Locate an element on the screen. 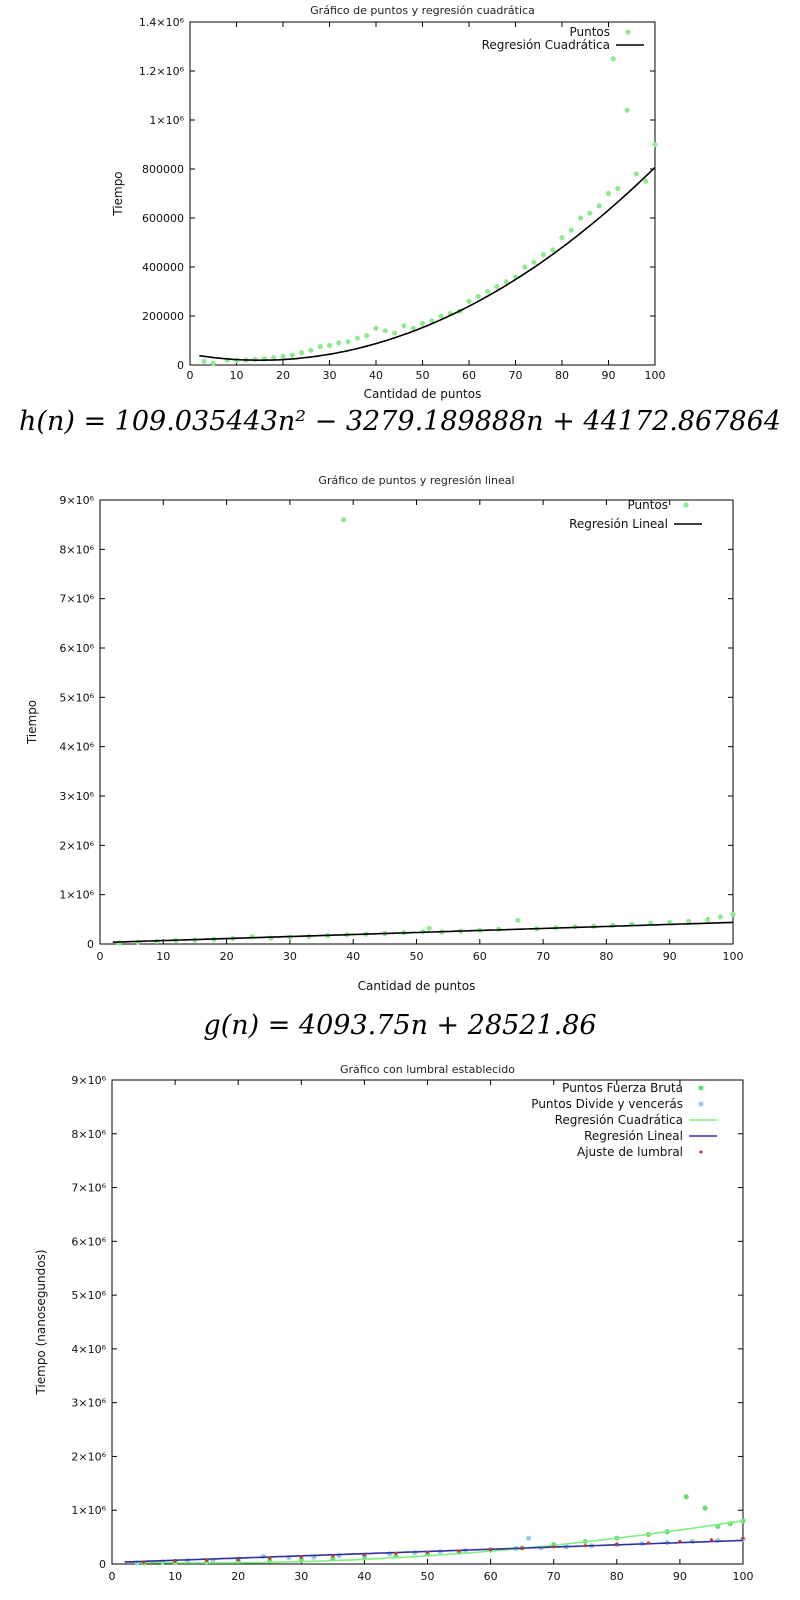 The height and width of the screenshot is (1600, 800). y-tick-label: 800000 is located at coordinates (163, 169).